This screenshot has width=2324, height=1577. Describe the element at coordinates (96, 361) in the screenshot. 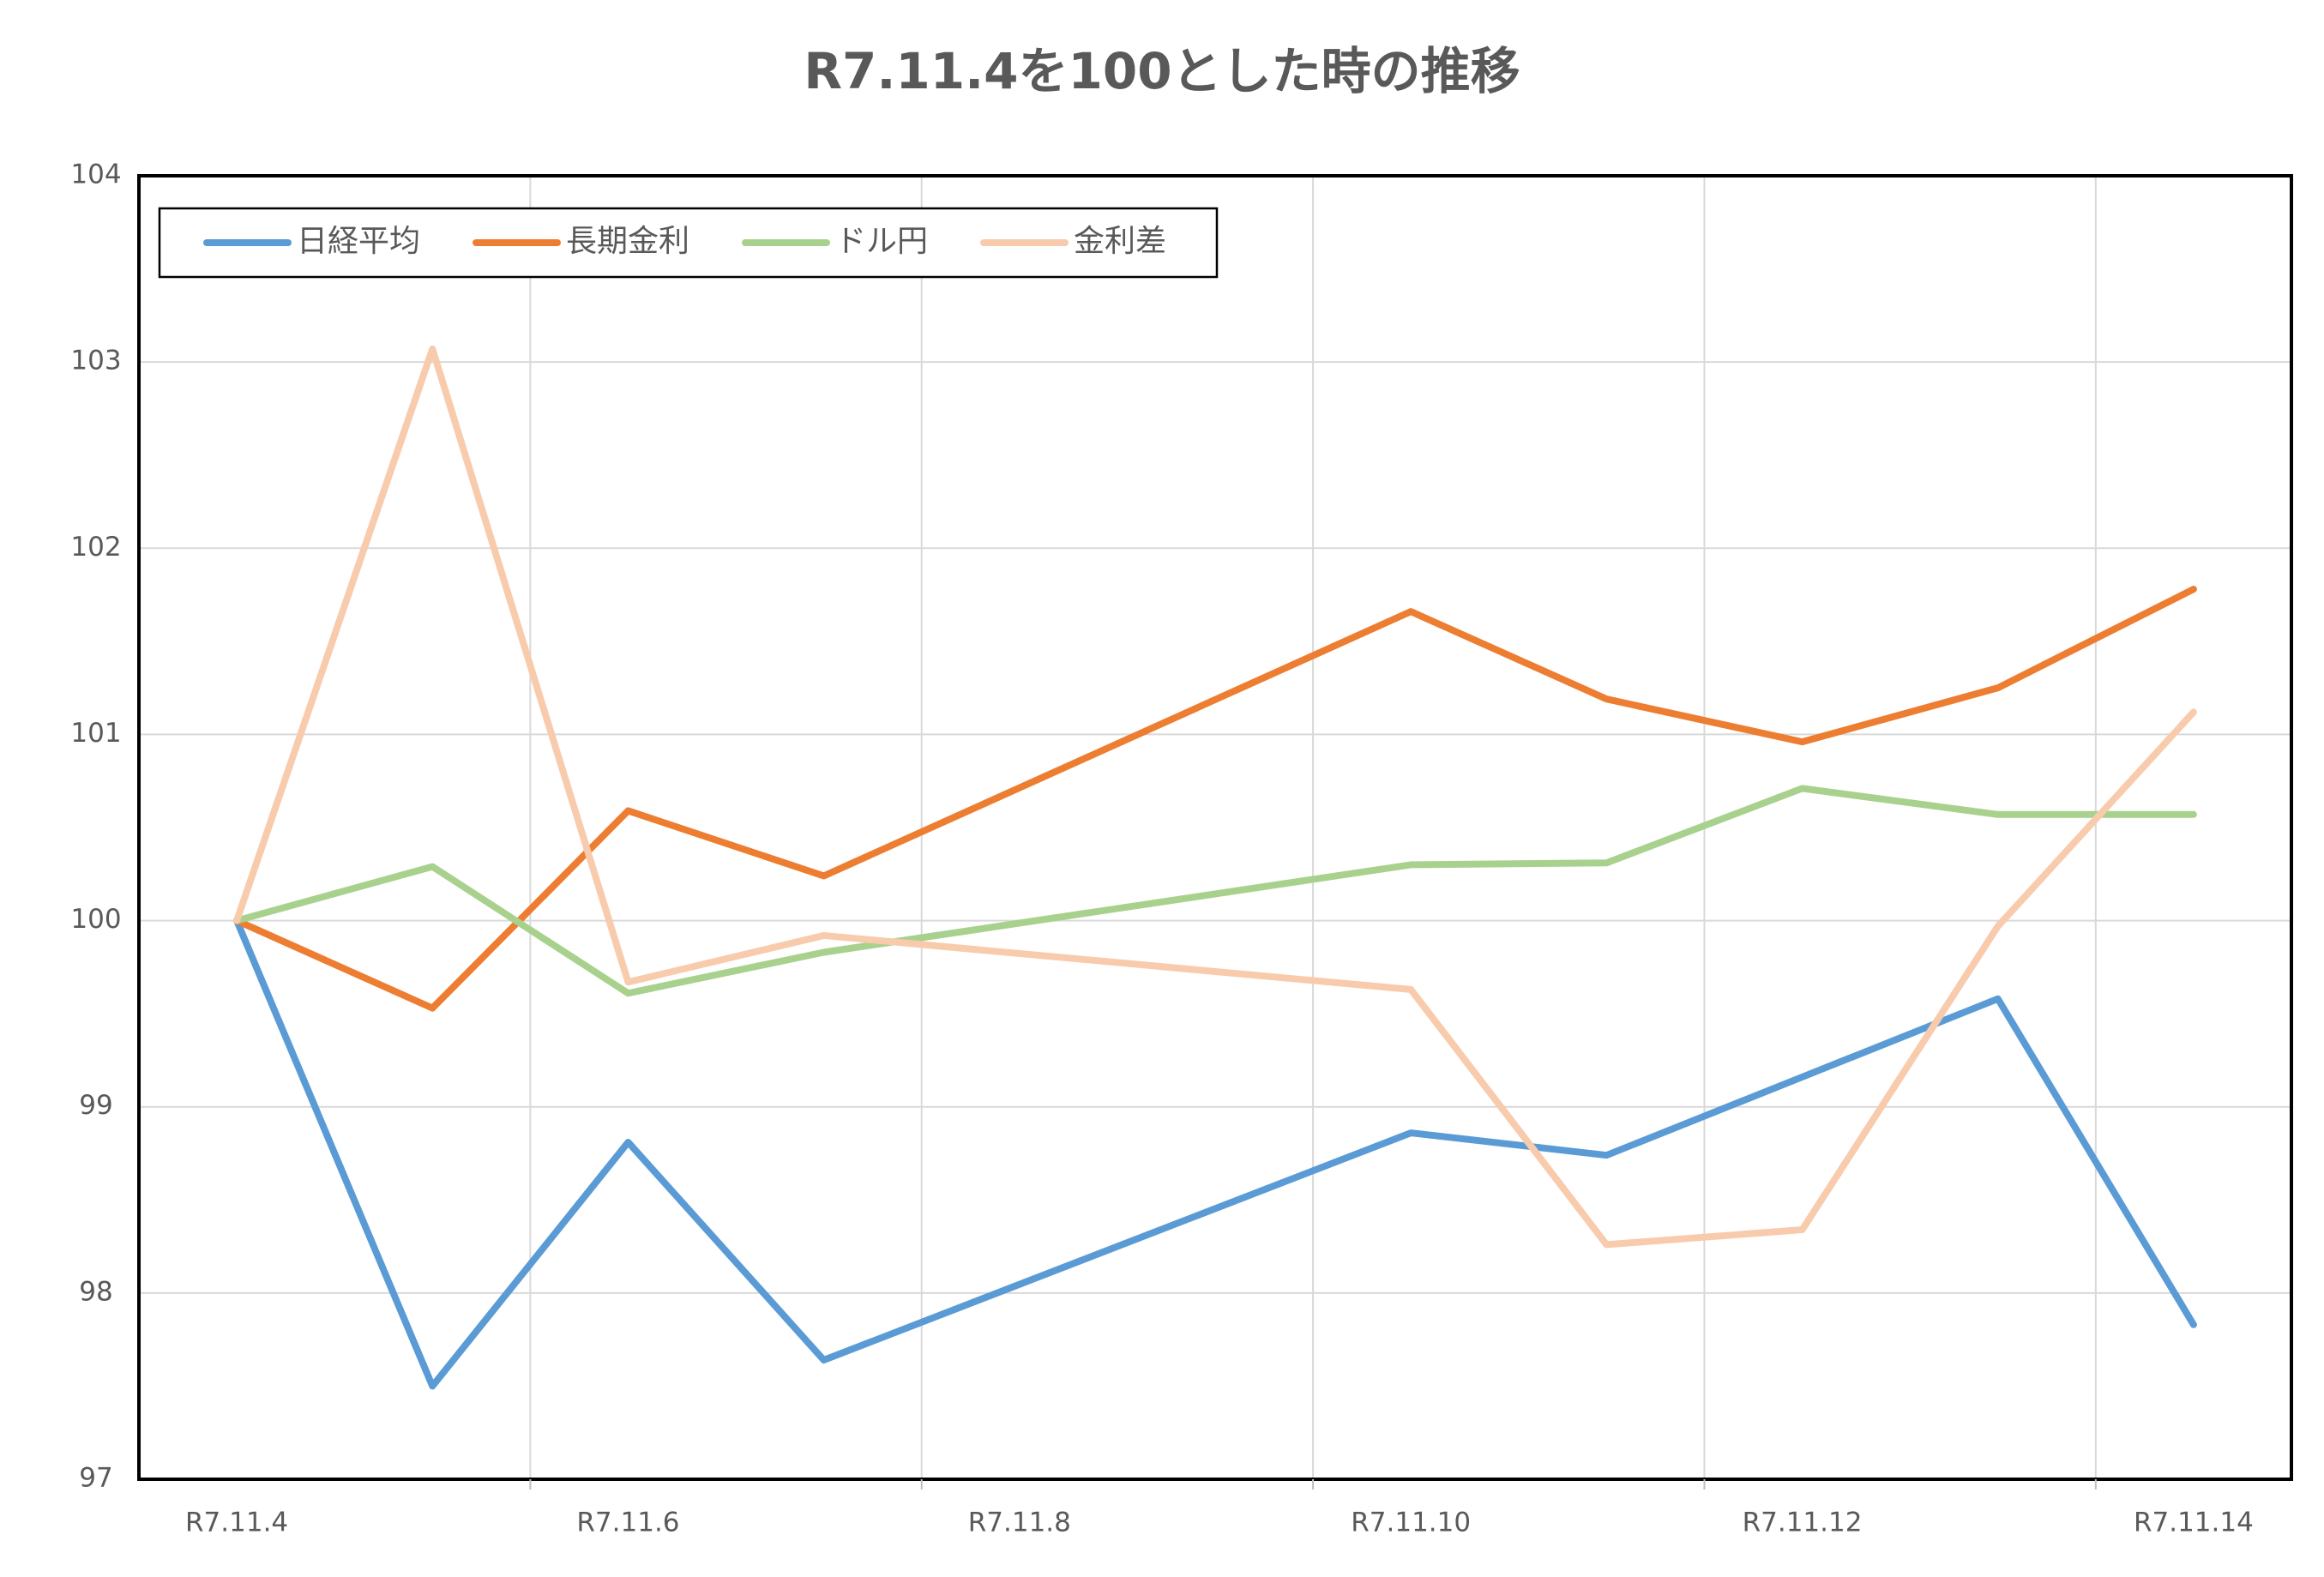

I see `y-tick-label: 103` at that location.